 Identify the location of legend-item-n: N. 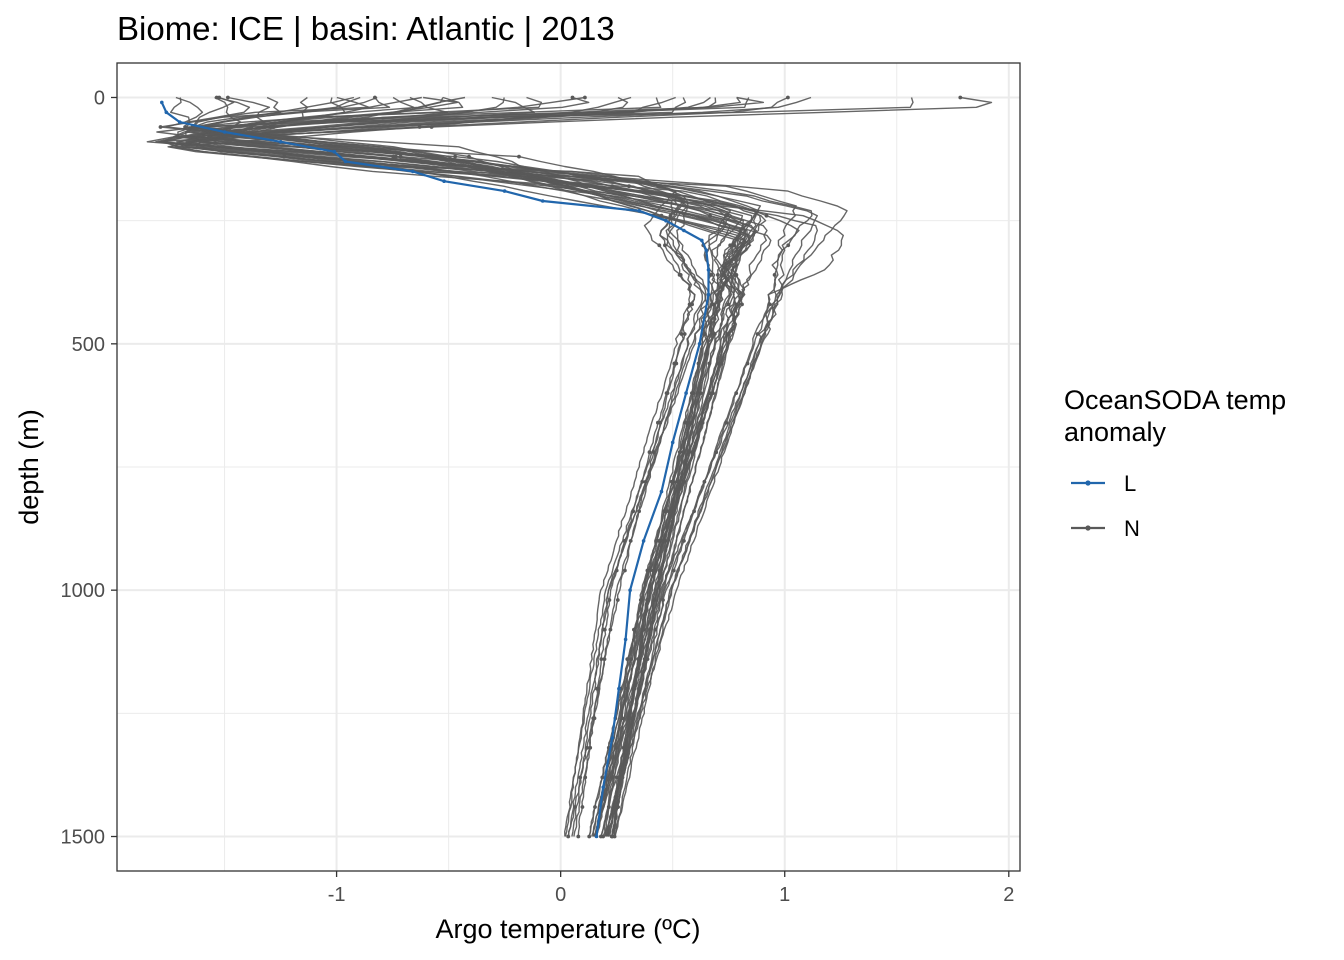
(1105, 528).